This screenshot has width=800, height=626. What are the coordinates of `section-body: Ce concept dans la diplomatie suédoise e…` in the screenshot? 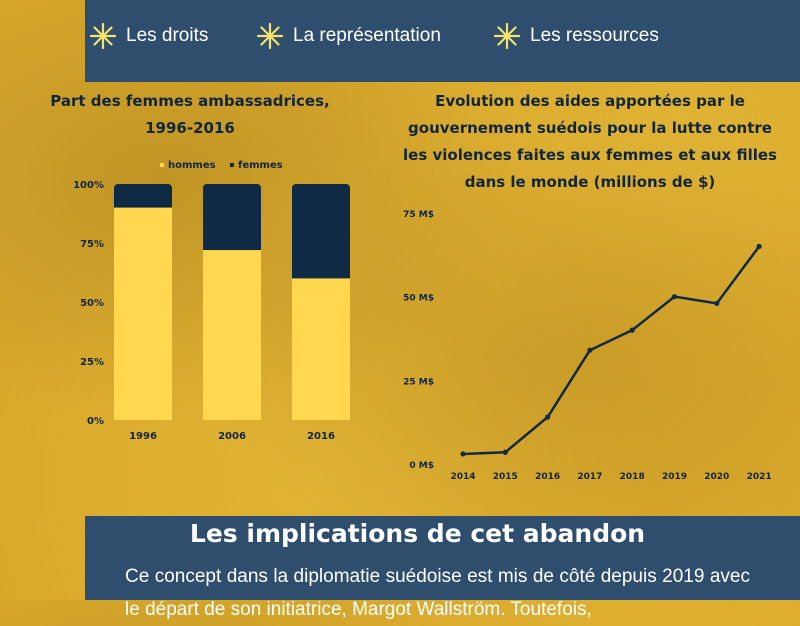 It's located at (437, 593).